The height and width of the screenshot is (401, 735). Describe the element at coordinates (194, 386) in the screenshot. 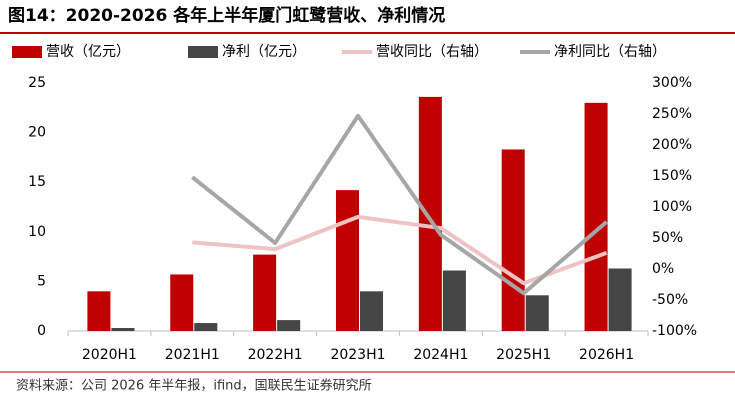

I see `source: 资料来源：公司 2026 年半年报，ifind，国联民生证券研究所` at that location.